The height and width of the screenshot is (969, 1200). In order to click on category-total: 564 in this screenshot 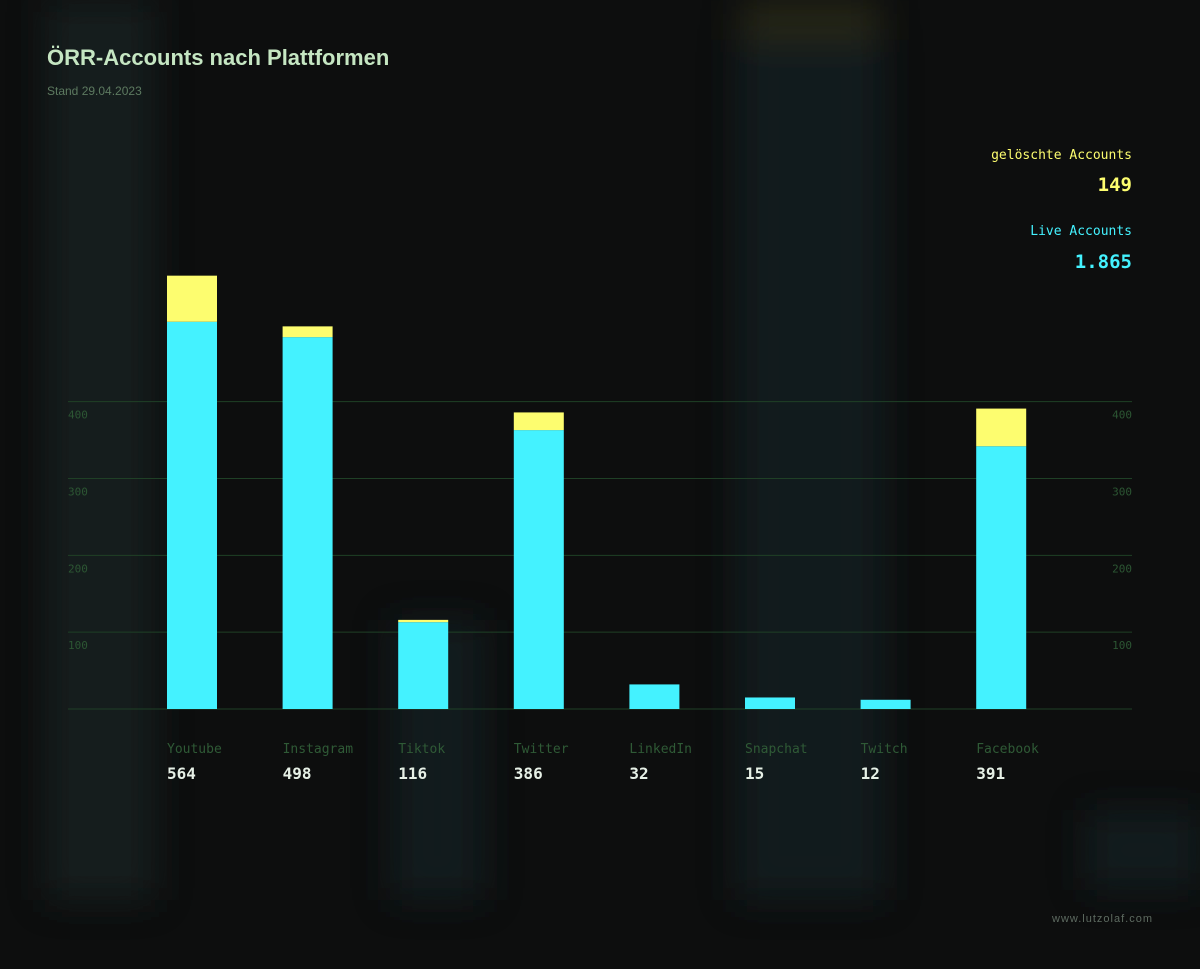, I will do `click(181, 773)`.